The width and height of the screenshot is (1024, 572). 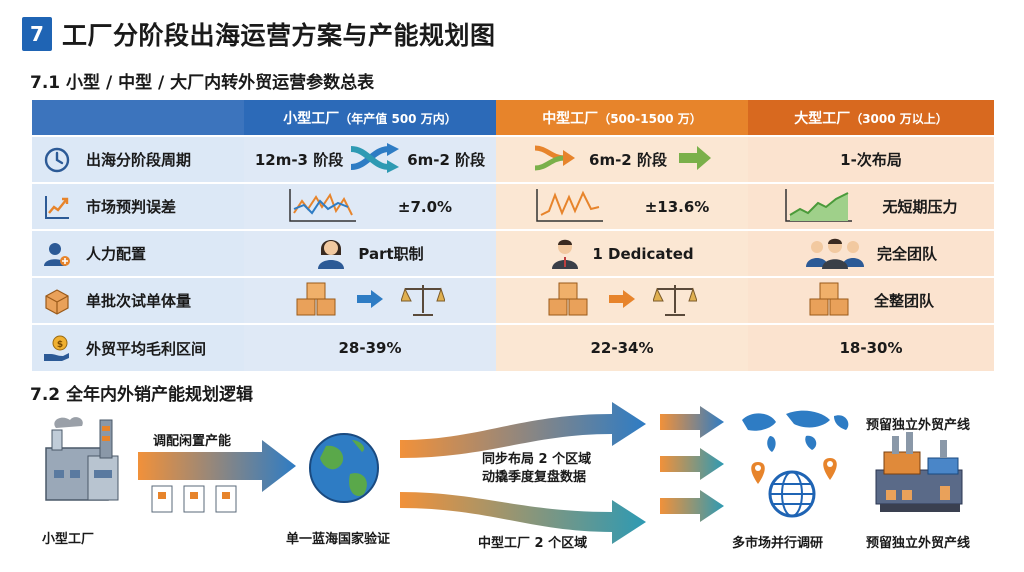 What do you see at coordinates (37, 34) in the screenshot?
I see `section-number-badge: 7` at bounding box center [37, 34].